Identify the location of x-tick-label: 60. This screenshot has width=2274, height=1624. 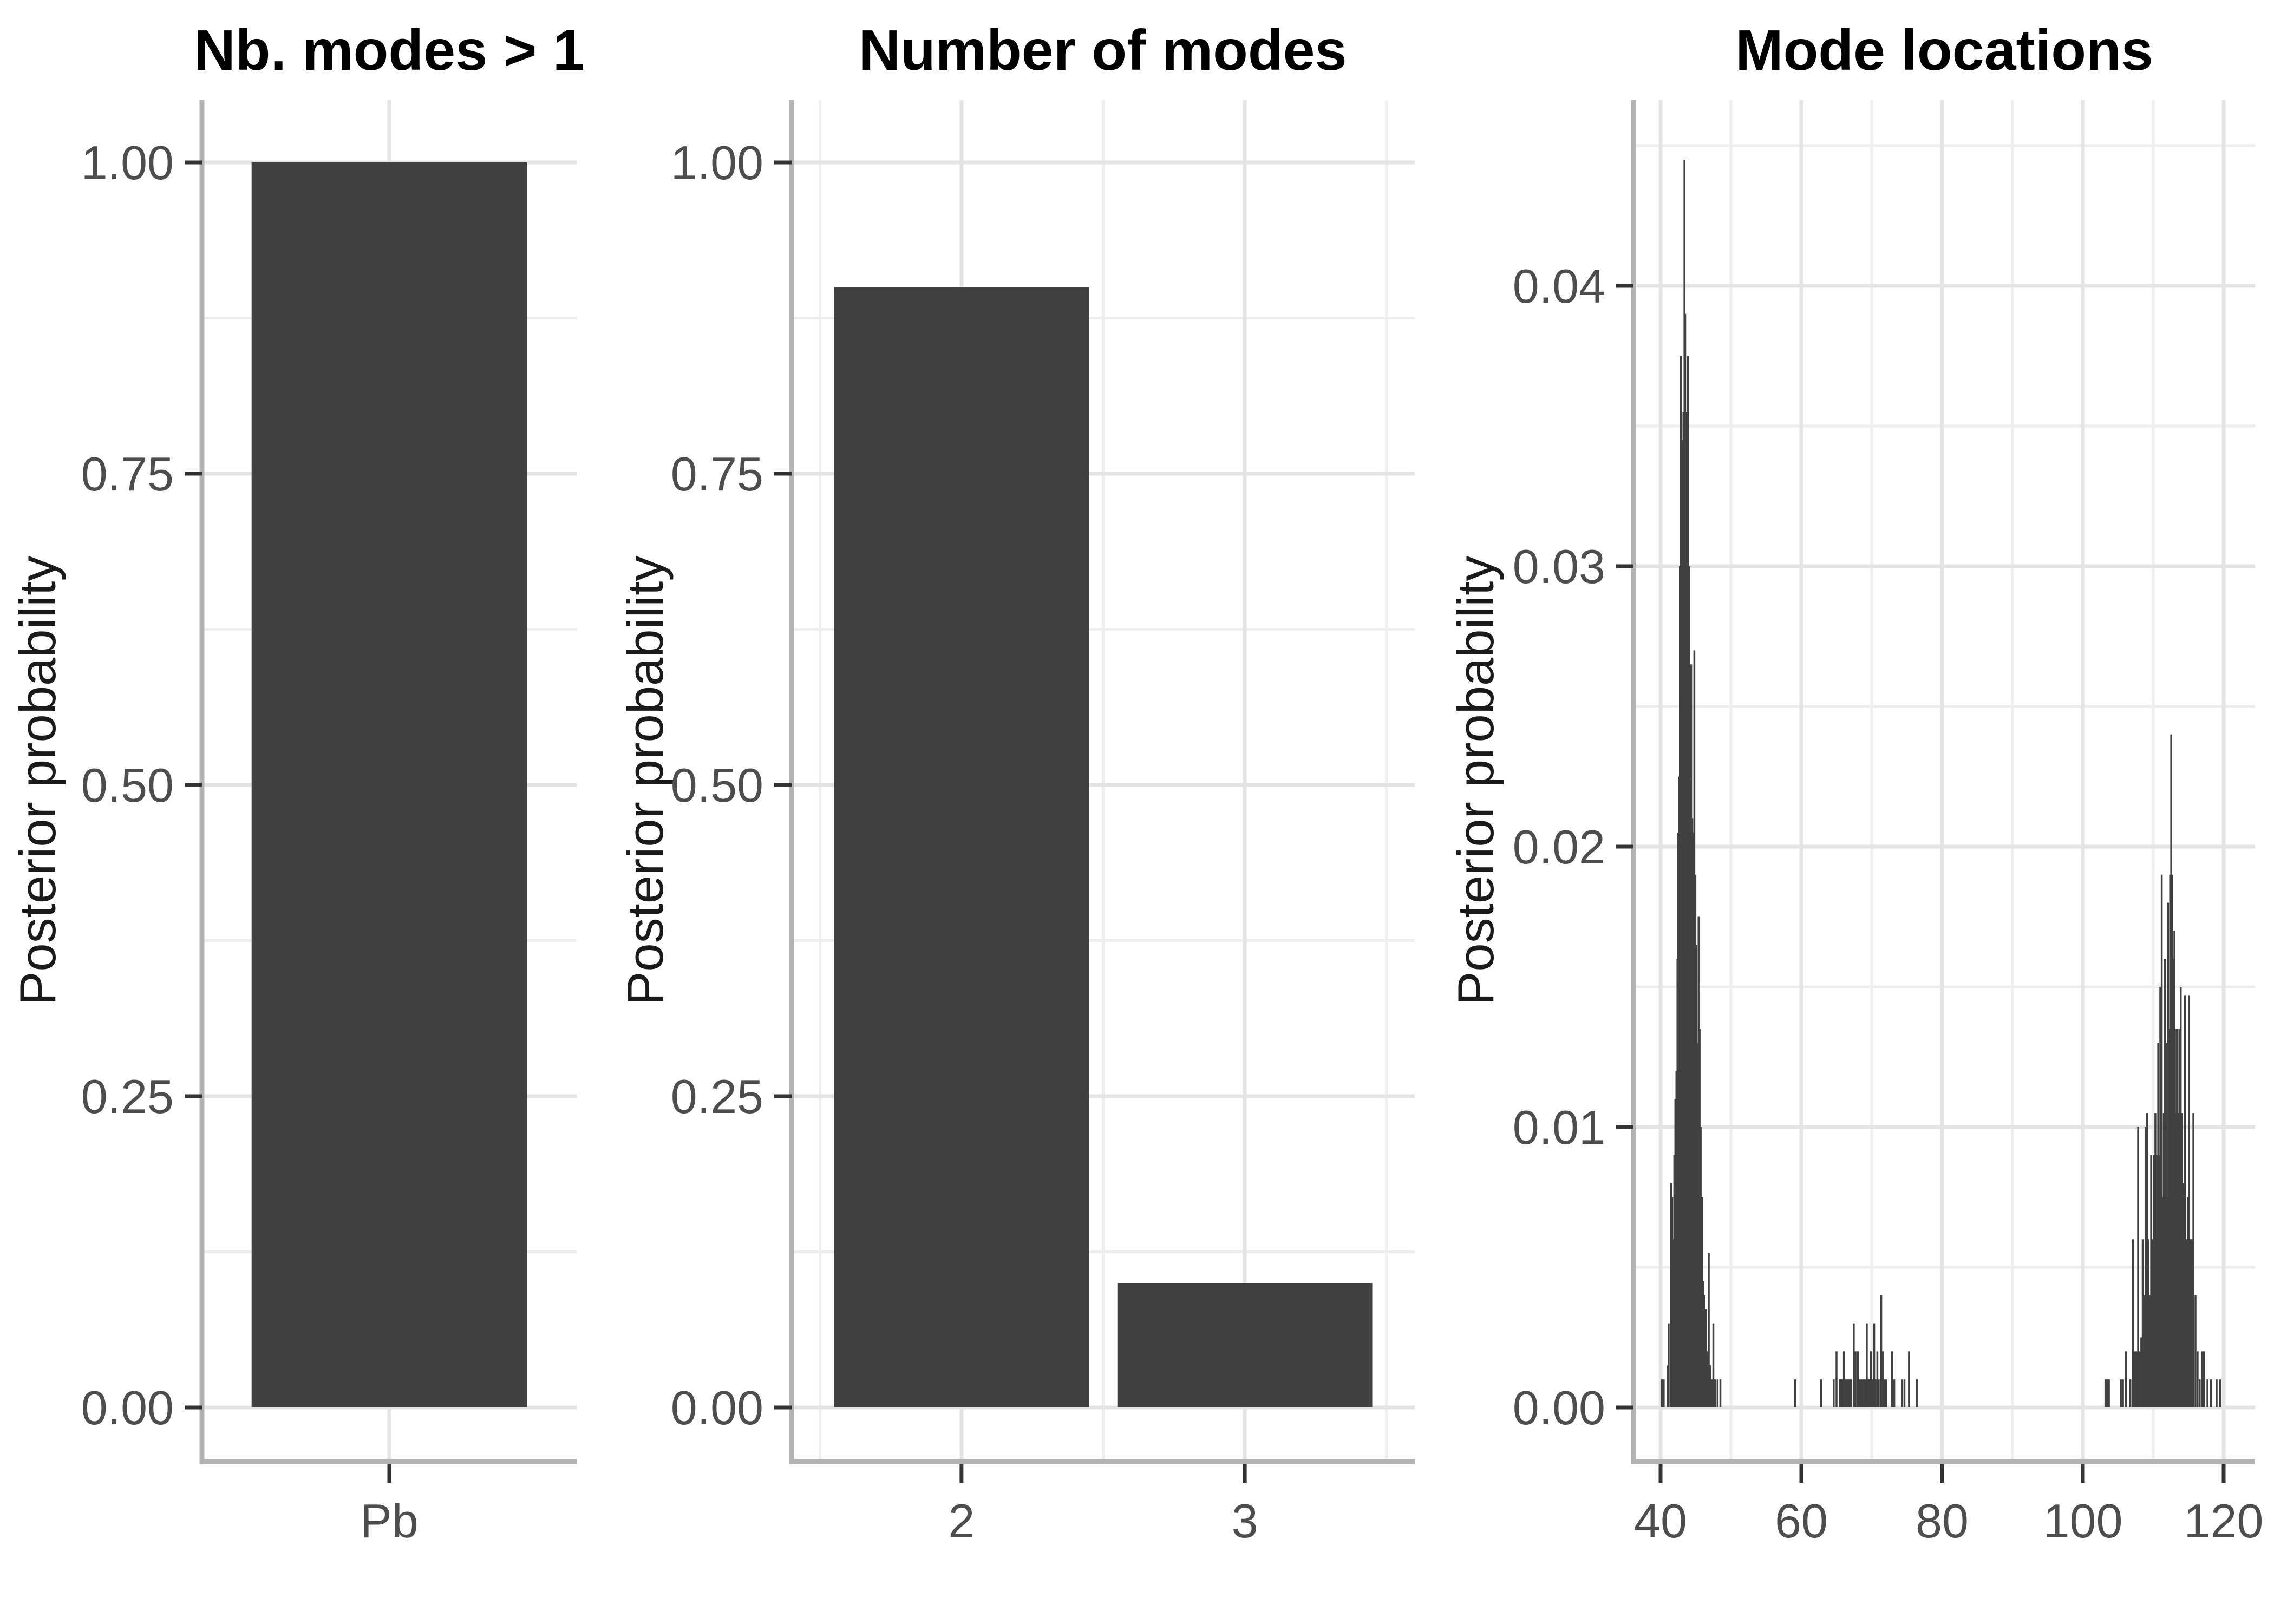
(1802, 1521).